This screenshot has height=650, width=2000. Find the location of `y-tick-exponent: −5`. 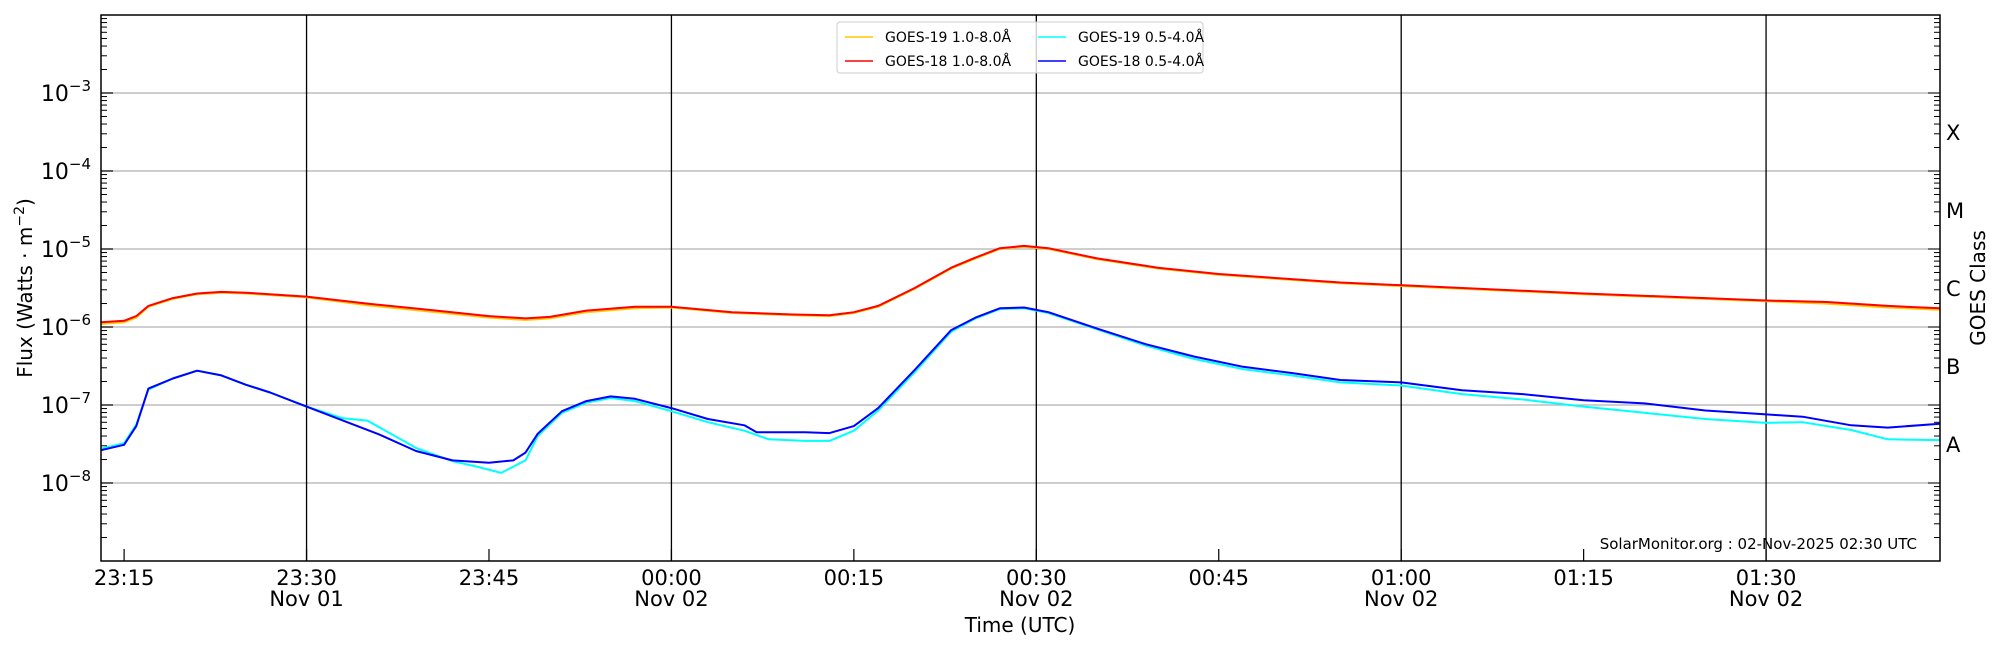

y-tick-exponent: −5 is located at coordinates (80, 242).